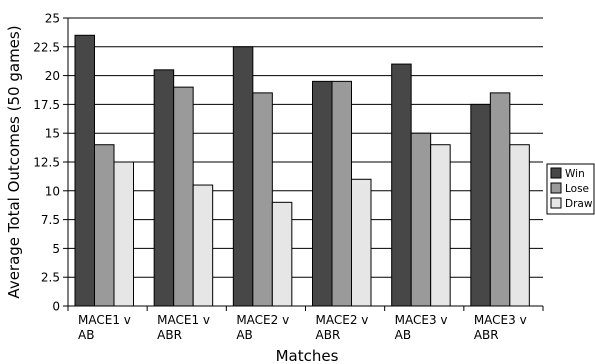  I want to click on y-axis-label: Average Total Outcomes (50 games), so click(14, 161).